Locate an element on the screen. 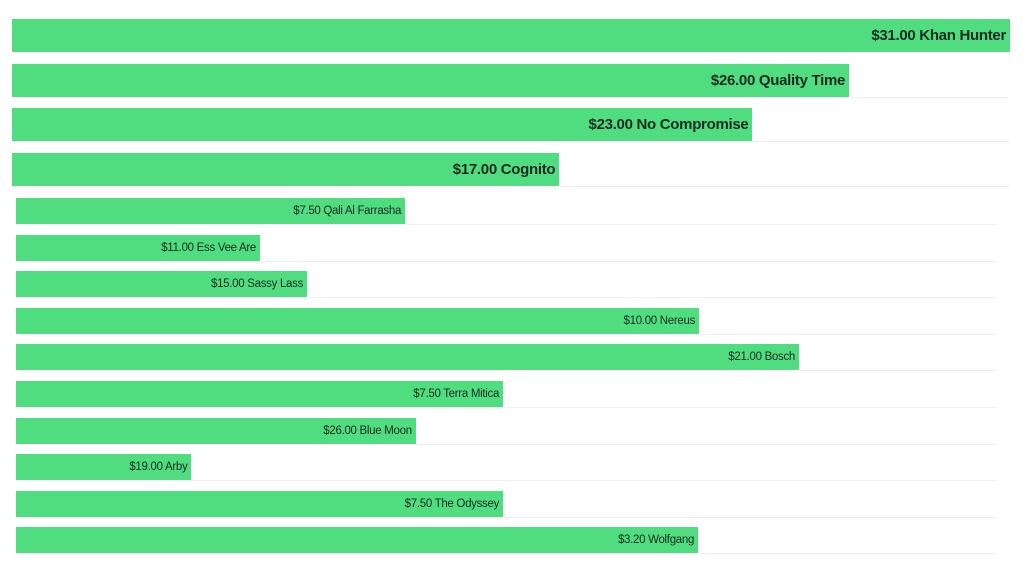  bar-label-terra-mitica: $7.50 Terra Mitica is located at coordinates (456, 394).